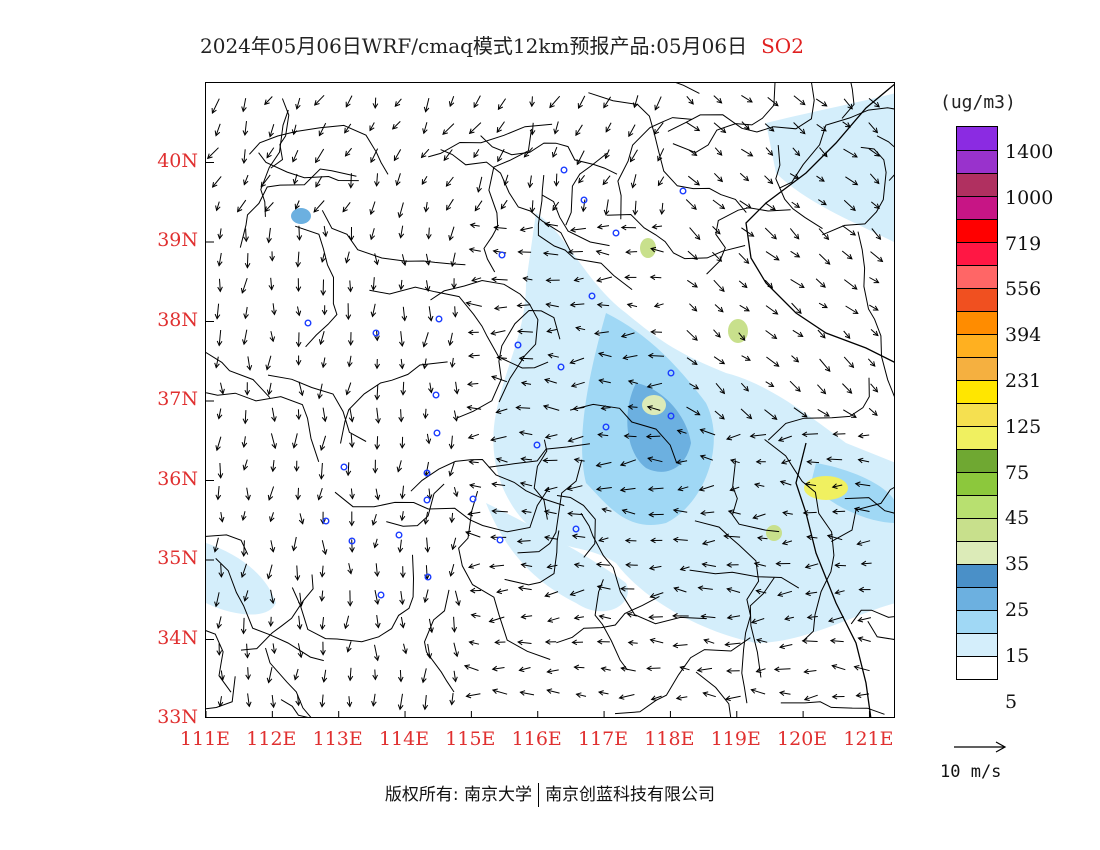 The image size is (1100, 850). I want to click on footer-partner: 南京创蓝科技有限公司, so click(630, 795).